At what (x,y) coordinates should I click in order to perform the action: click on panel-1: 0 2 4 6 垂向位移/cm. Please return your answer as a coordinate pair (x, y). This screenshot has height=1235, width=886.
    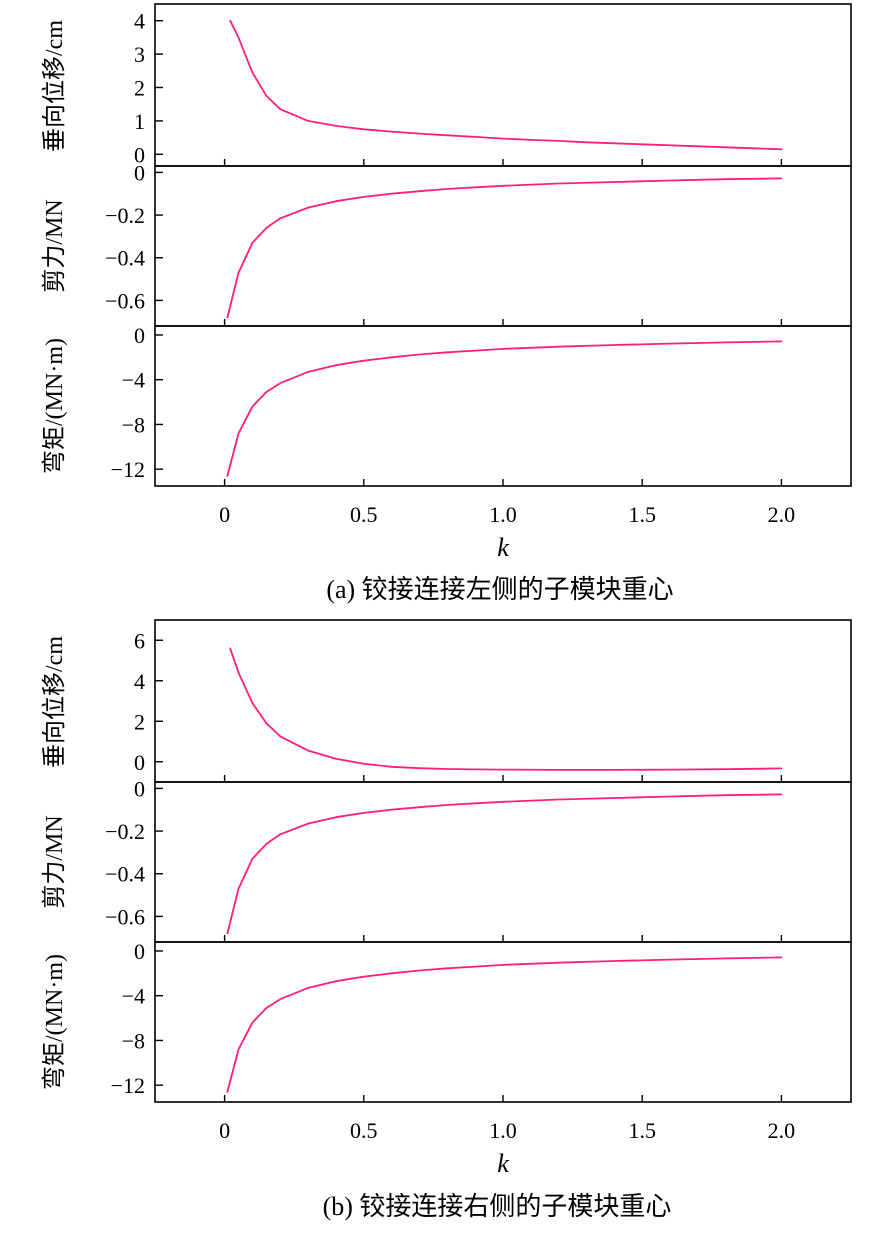
    Looking at the image, I should click on (446, 701).